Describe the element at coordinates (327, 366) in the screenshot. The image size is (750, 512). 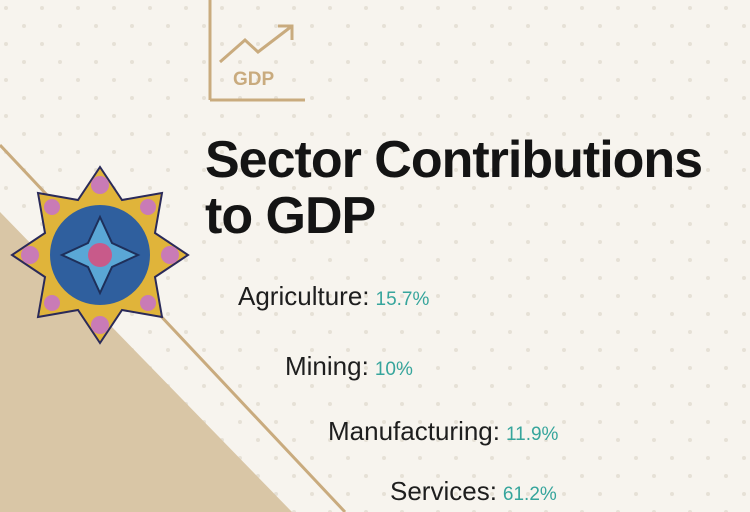
I see `sector-label: Mining:` at that location.